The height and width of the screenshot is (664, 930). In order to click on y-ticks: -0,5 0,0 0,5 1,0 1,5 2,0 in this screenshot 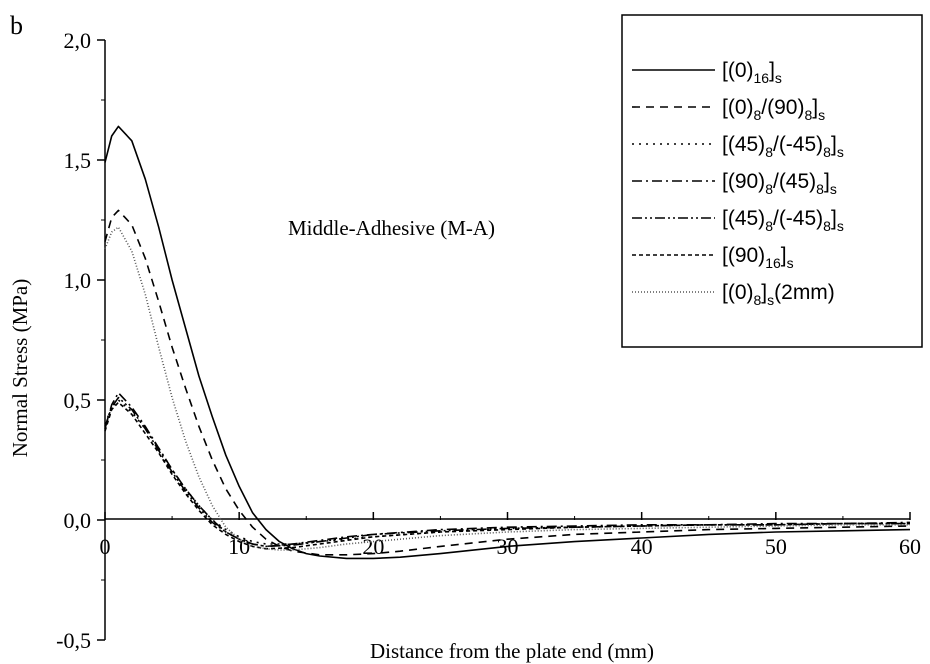, I will do `click(80, 340)`.